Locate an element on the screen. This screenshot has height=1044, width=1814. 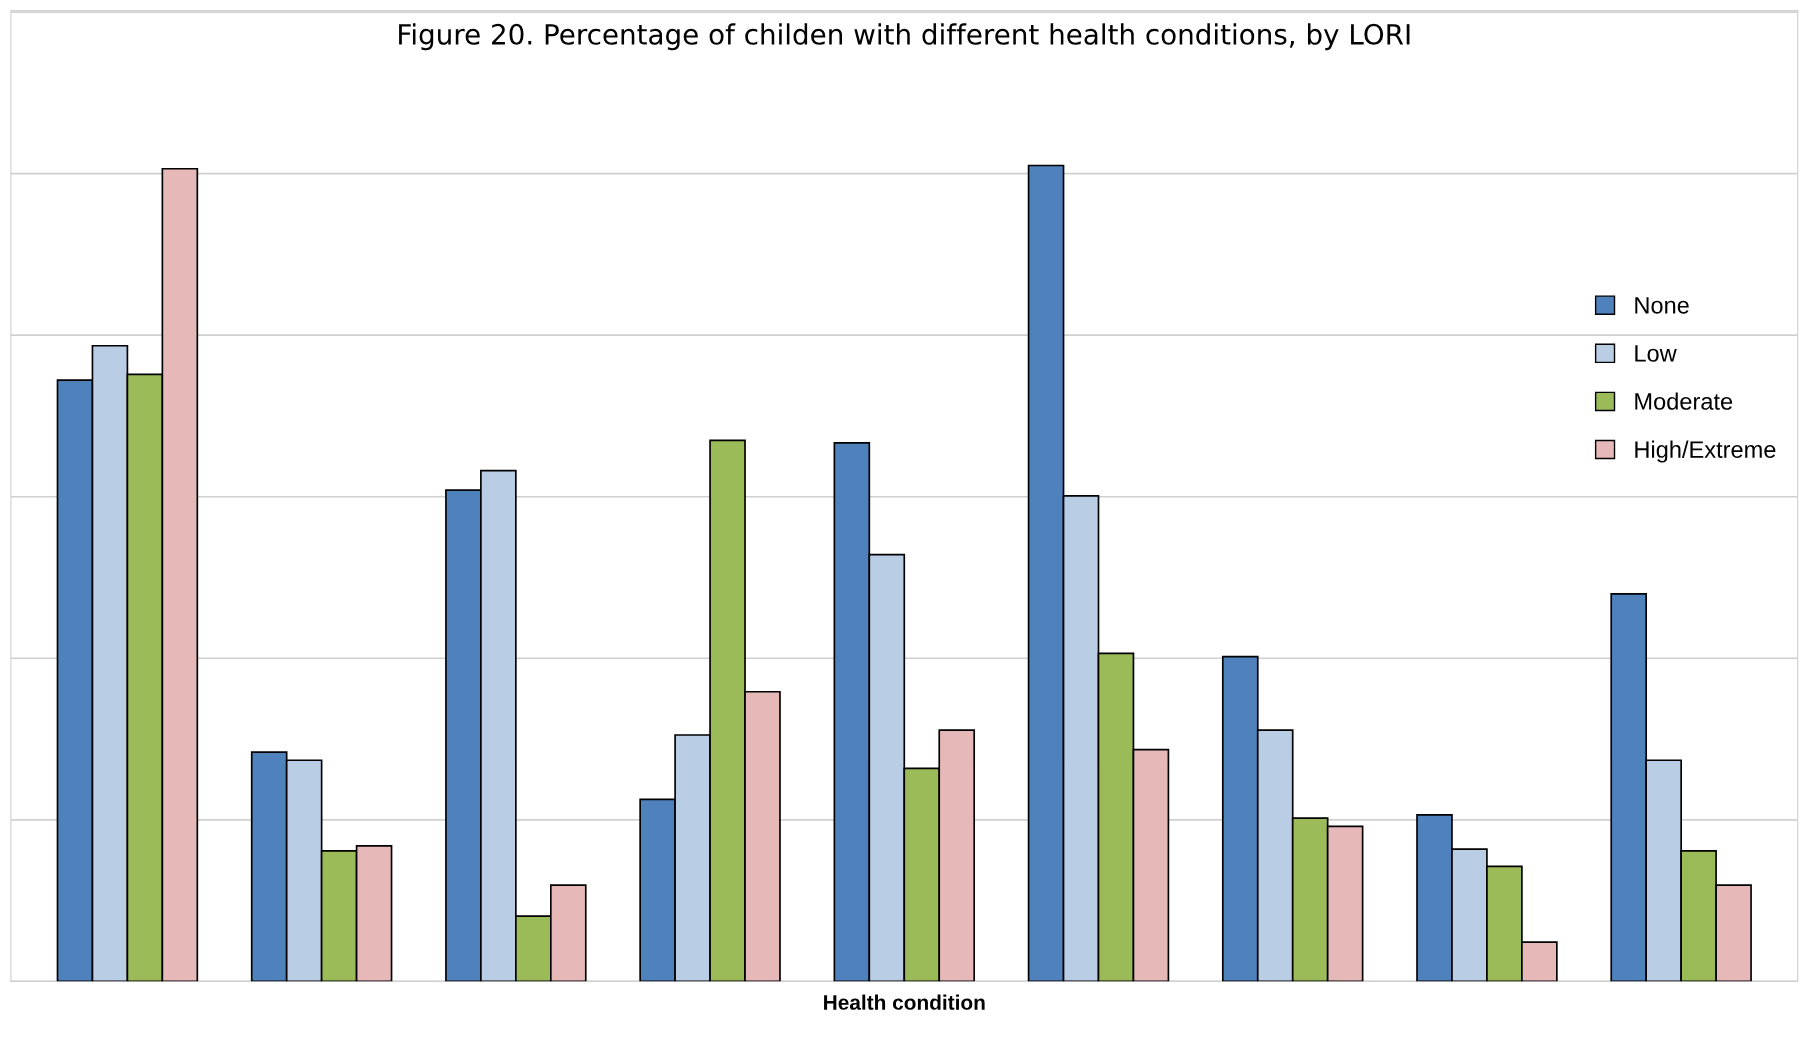
chart-title: Figure 20. Percentage of childen with different health conditions, by LORI is located at coordinates (904, 37).